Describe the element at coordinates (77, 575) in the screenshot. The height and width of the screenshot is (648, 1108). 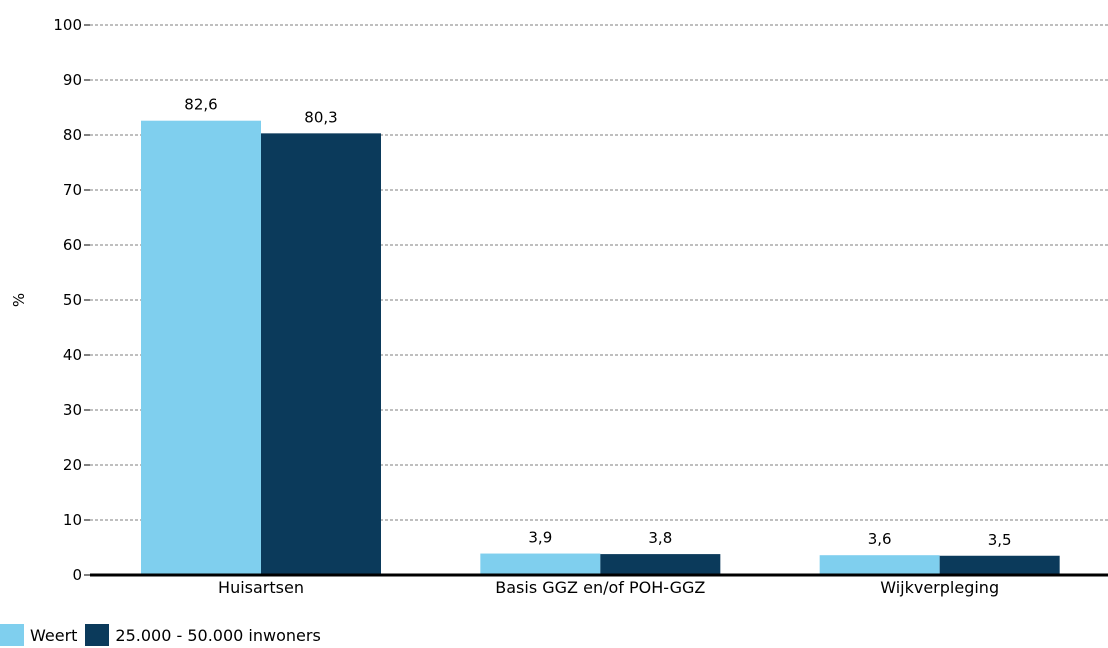
I see `y-tick-label-0: 0` at that location.